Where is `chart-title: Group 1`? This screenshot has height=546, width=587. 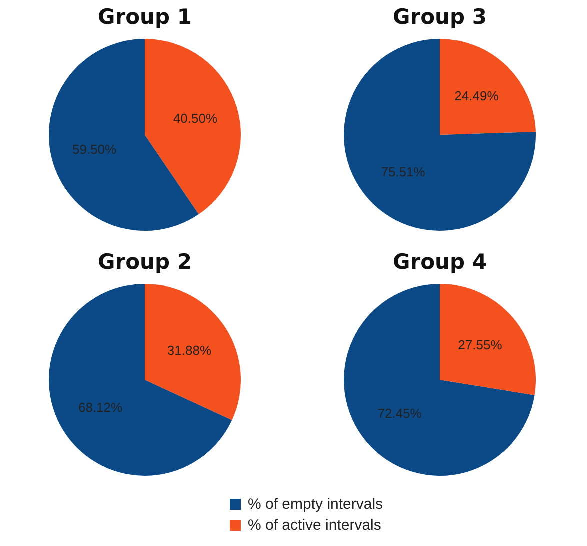
chart-title: Group 1 is located at coordinates (145, 17).